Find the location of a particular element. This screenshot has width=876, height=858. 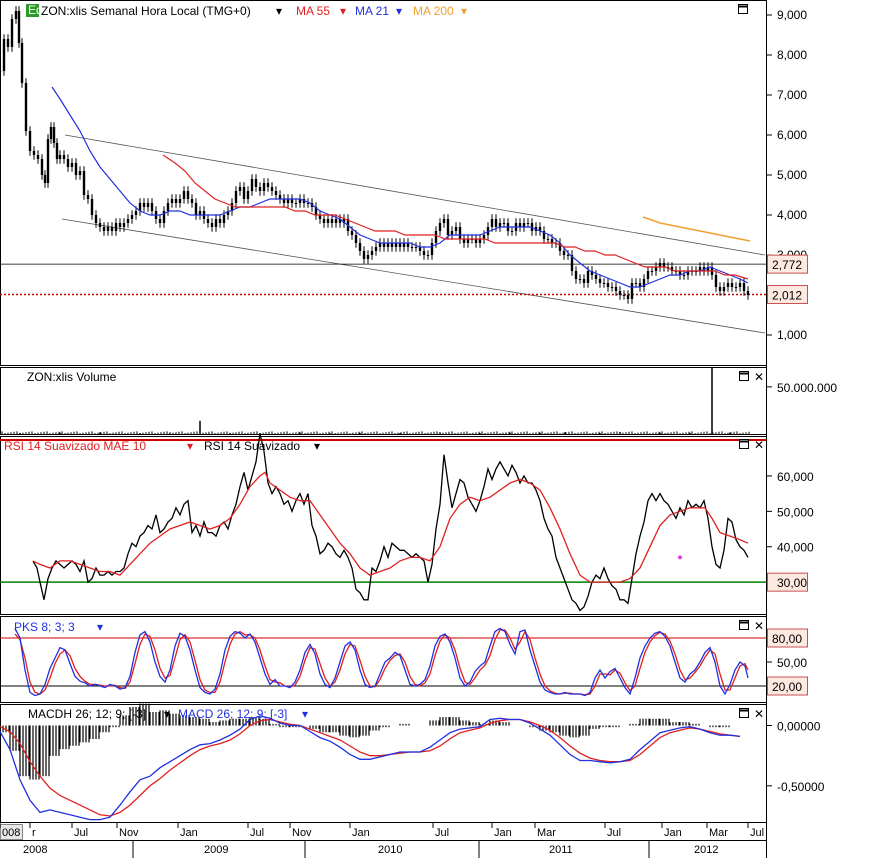

rsi-maximize-icon is located at coordinates (744, 444).